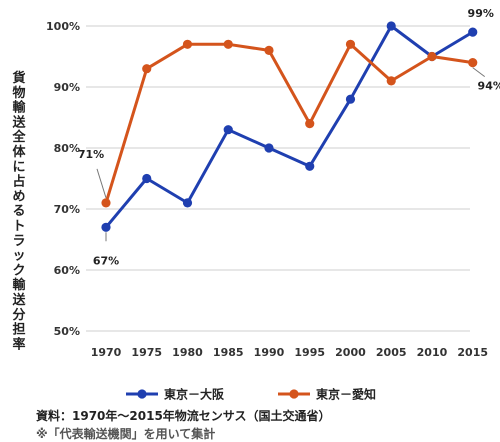 The width and height of the screenshot is (500, 442). Describe the element at coordinates (309, 352) in the screenshot. I see `x-tick-label: 1995` at that location.